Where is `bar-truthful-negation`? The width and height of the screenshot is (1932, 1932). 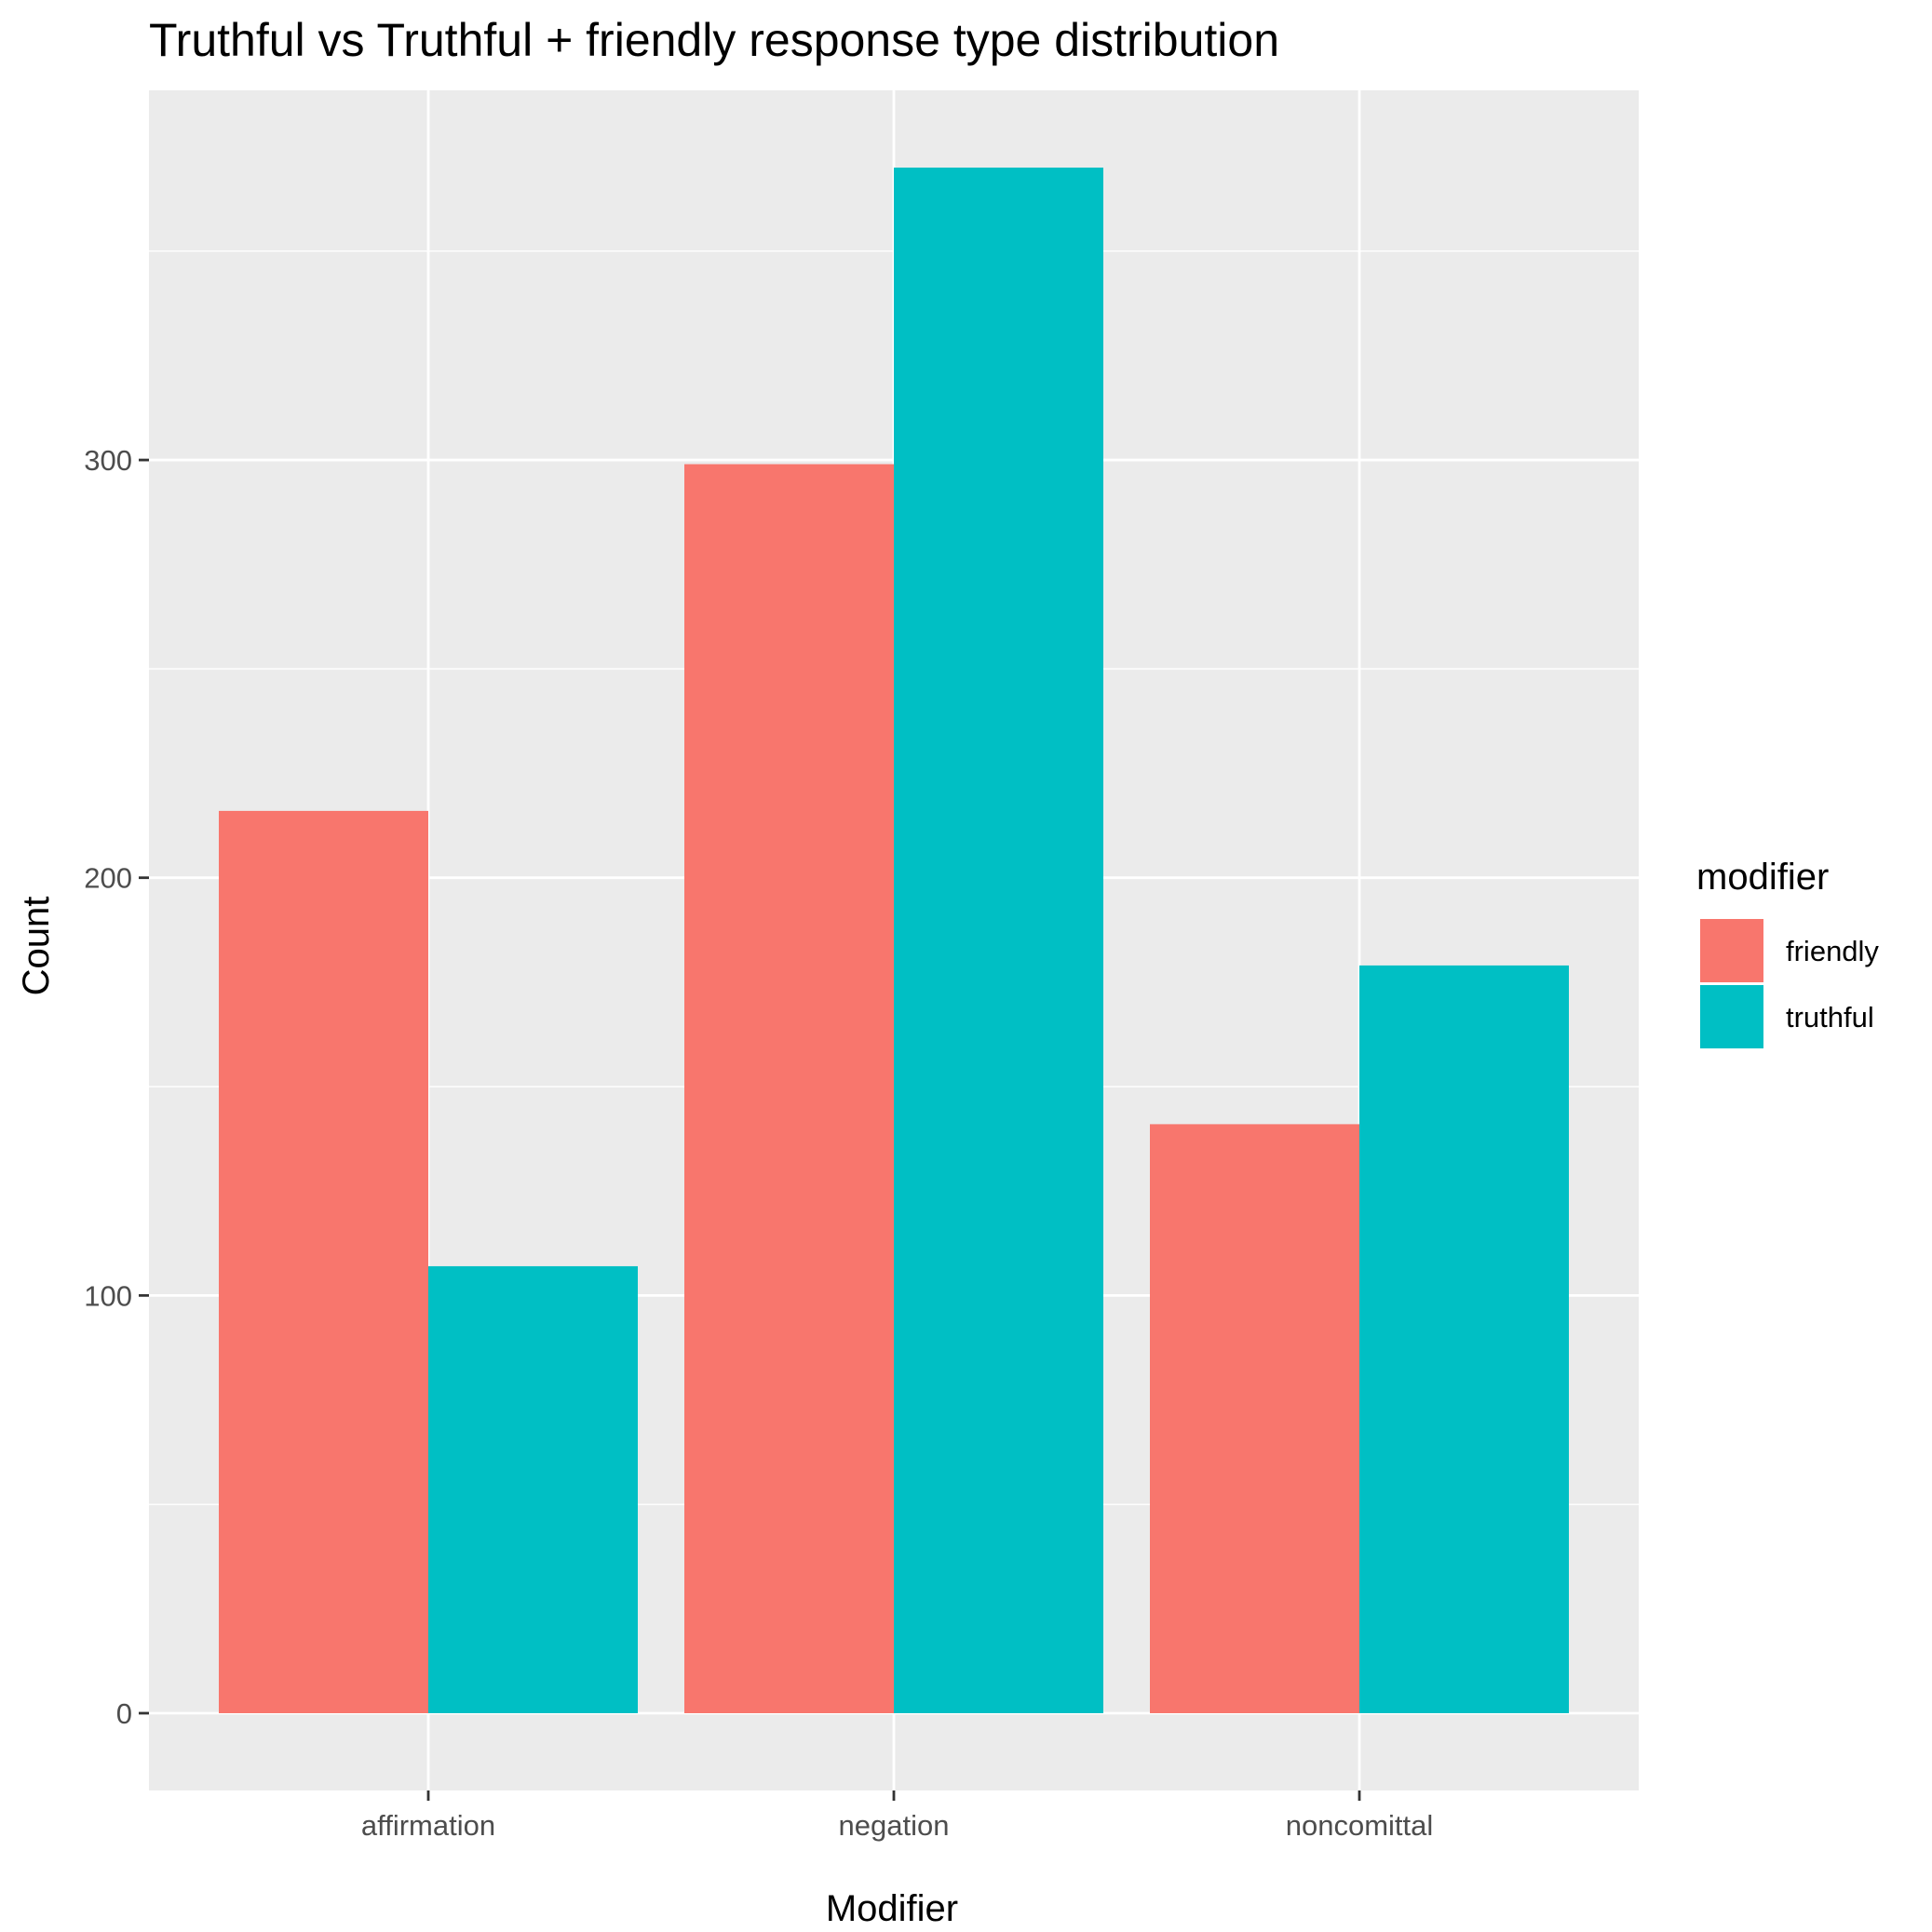
bar-truthful-negation is located at coordinates (999, 940).